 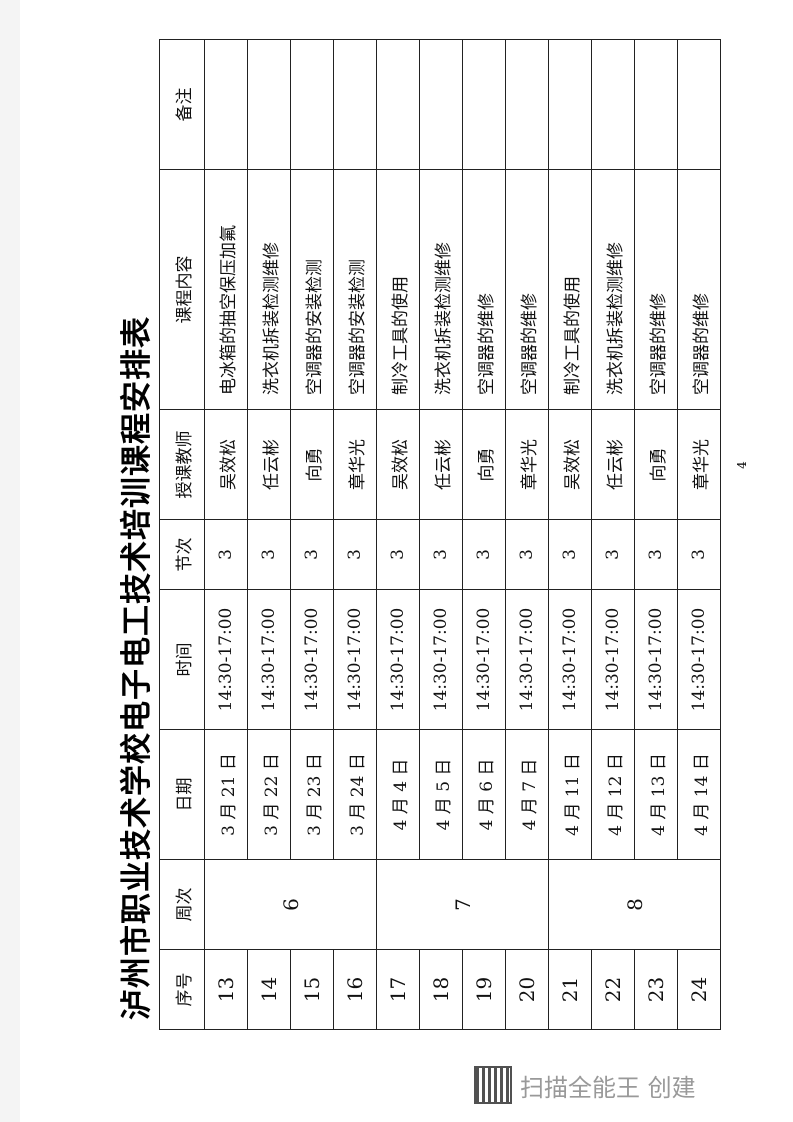 I want to click on content-cell: 电冰箱的抽空保压加氟, so click(x=226, y=289).